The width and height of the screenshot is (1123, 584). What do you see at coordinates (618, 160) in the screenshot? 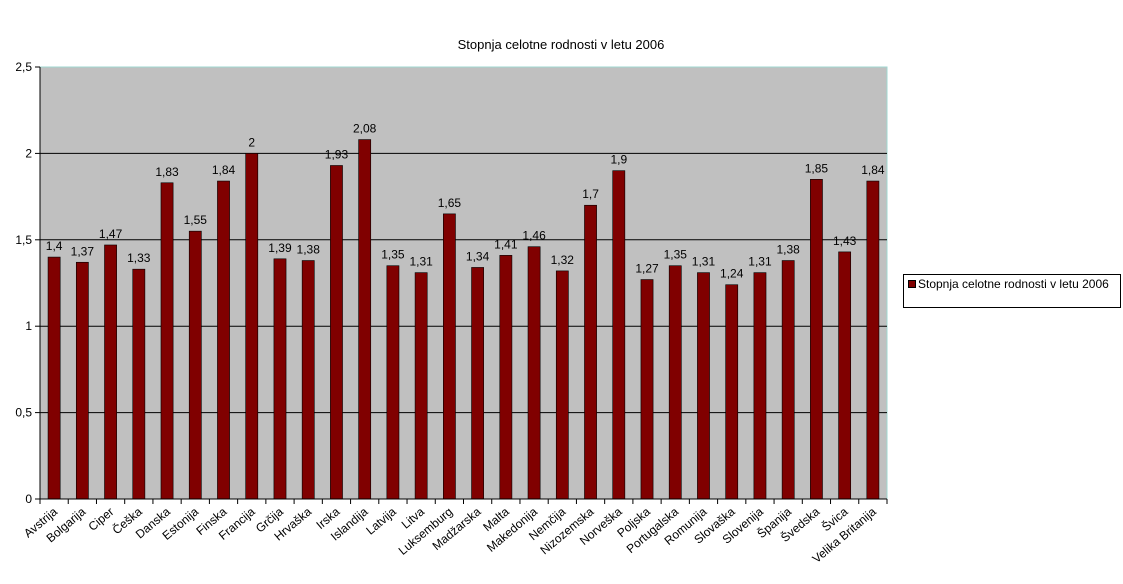
I see `data-label: 1,9` at bounding box center [618, 160].